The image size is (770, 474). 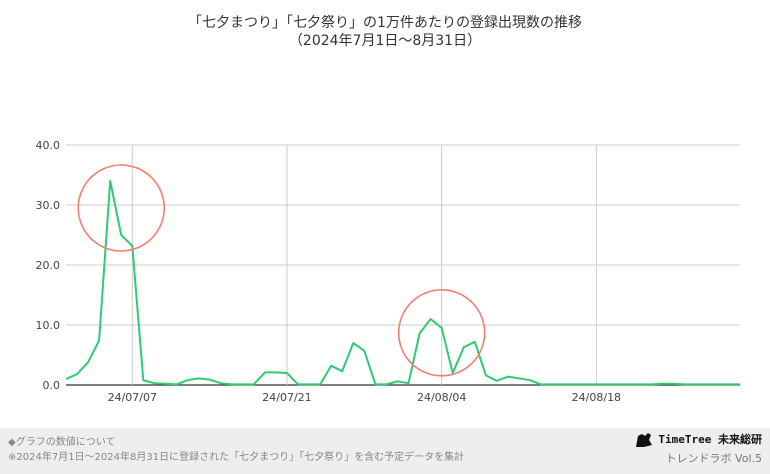 I want to click on chart-subtitle: （2024年7月1日〜8月31日）, so click(x=385, y=41).